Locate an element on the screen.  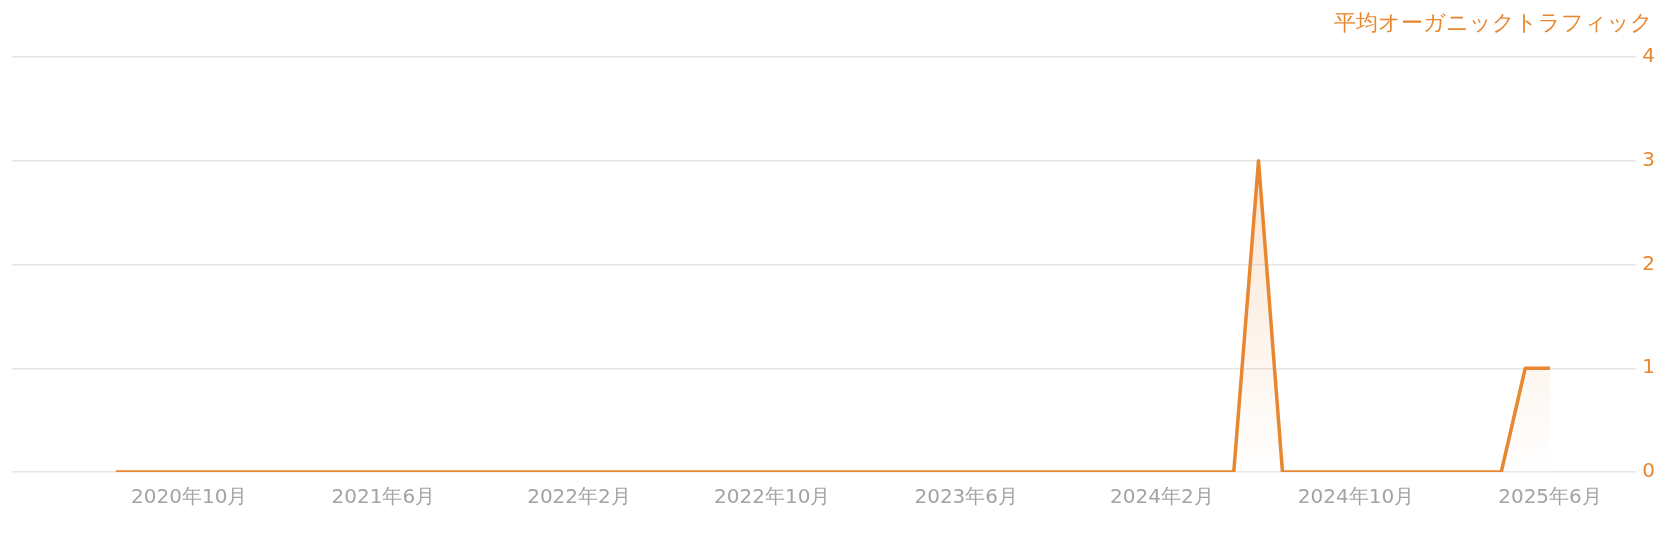
y-tick-label: 0 is located at coordinates (1648, 470).